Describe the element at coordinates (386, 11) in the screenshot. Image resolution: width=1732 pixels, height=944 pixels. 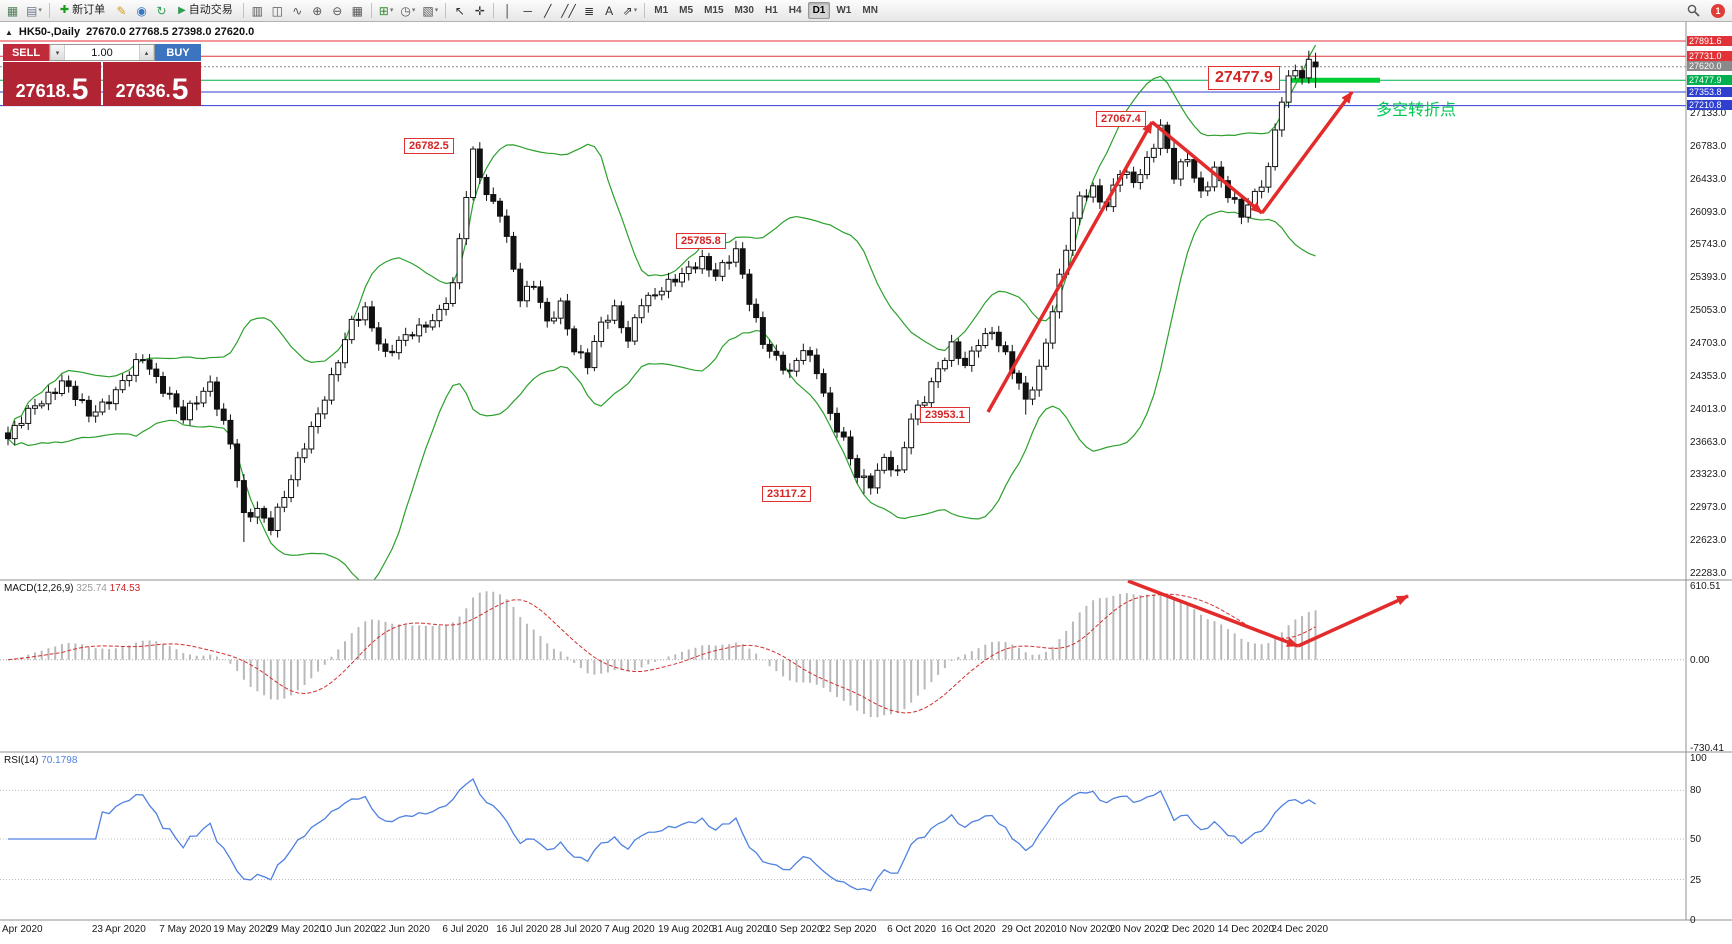
I see `indicators-list-button: ⊞ ▾` at that location.